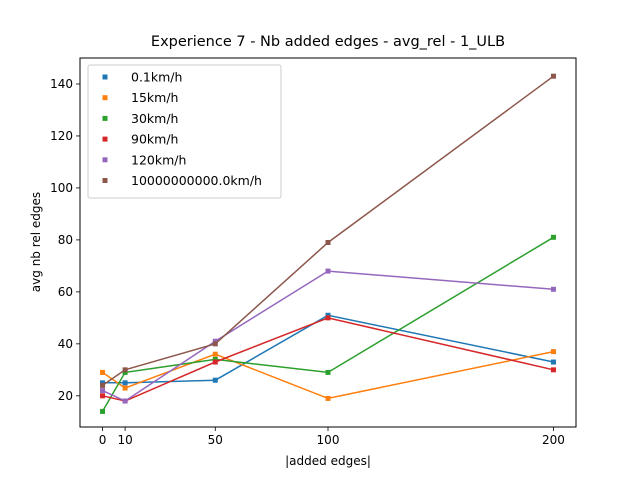 The width and height of the screenshot is (640, 480). Describe the element at coordinates (328, 440) in the screenshot. I see `x-tick-label: 100` at that location.